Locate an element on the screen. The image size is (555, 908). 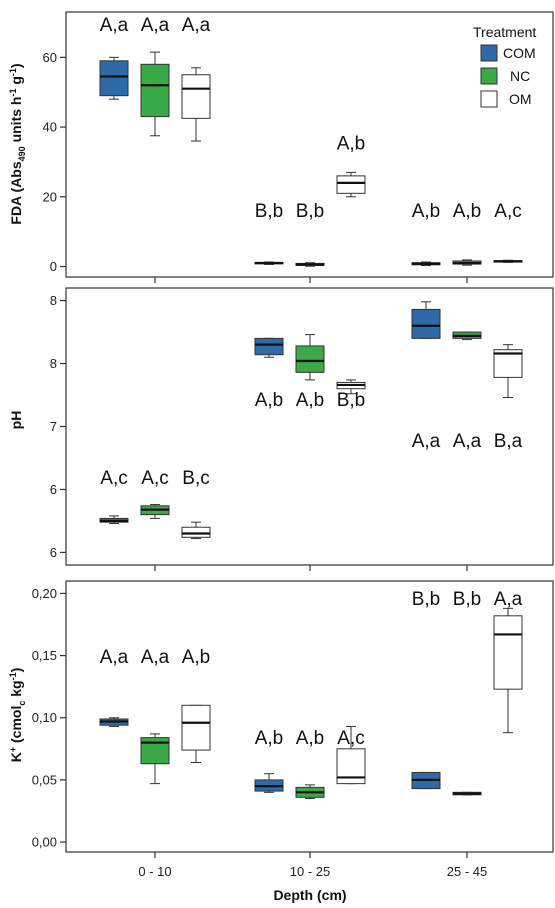
ytick-label: 0,15 is located at coordinates (44, 655).